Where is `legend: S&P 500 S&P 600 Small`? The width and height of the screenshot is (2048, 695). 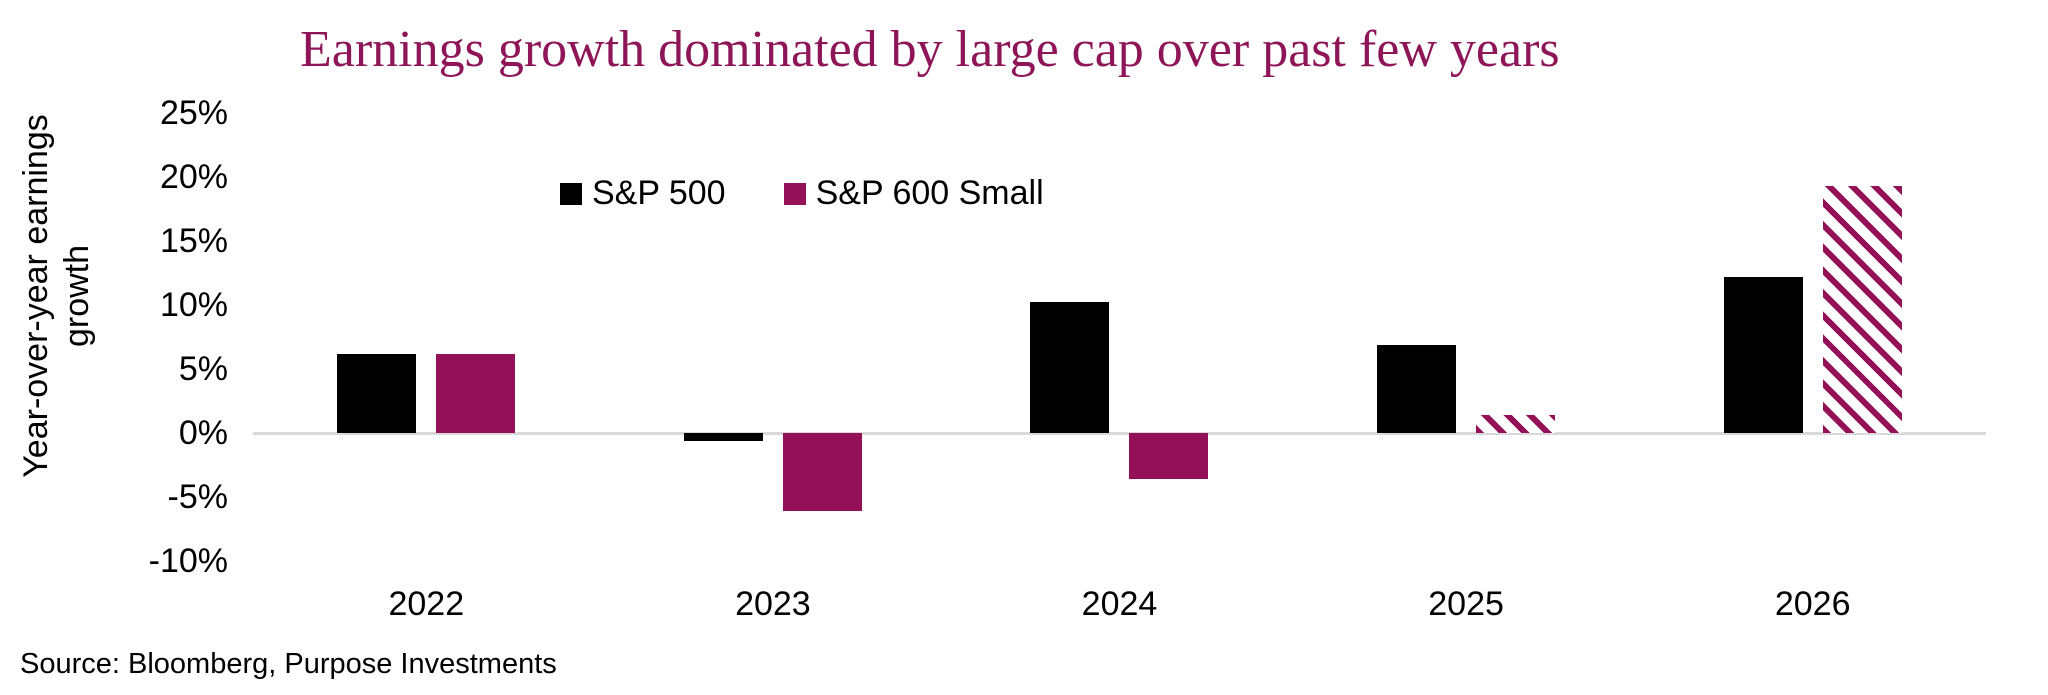
legend: S&P 500 S&P 600 Small is located at coordinates (802, 193).